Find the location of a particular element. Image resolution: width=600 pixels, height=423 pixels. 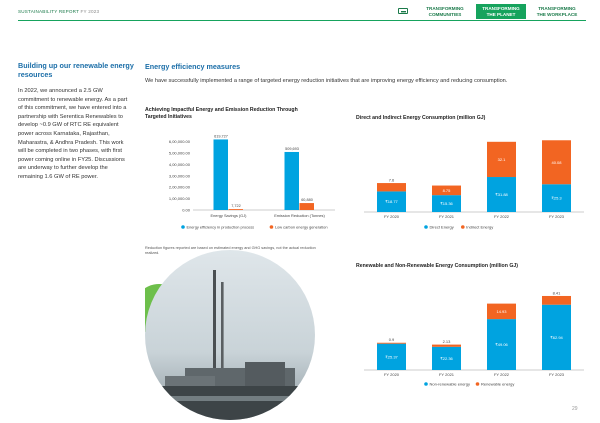

data-label: 619,727 is located at coordinates (221, 136).